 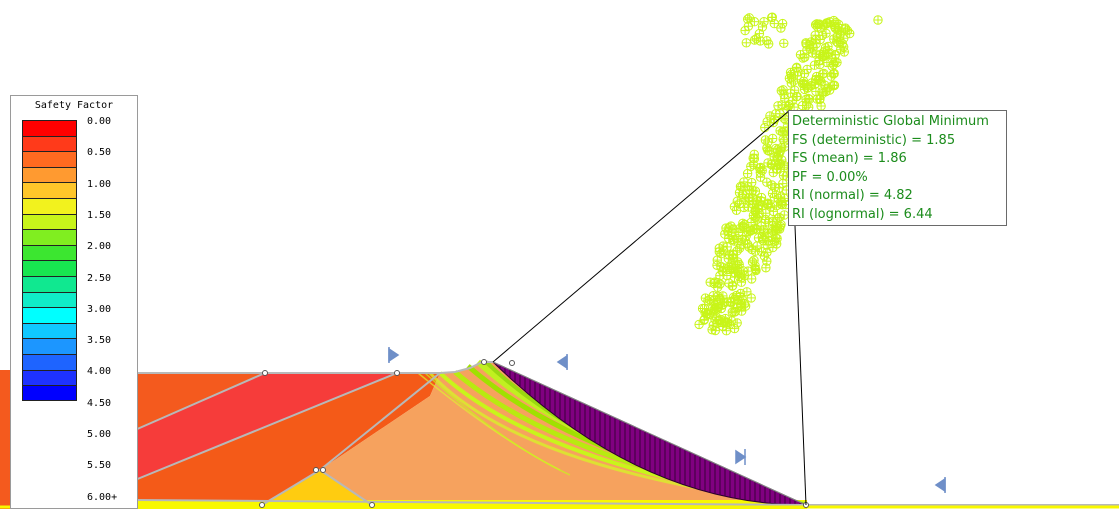 I want to click on material-foundation, so click(x=471, y=504).